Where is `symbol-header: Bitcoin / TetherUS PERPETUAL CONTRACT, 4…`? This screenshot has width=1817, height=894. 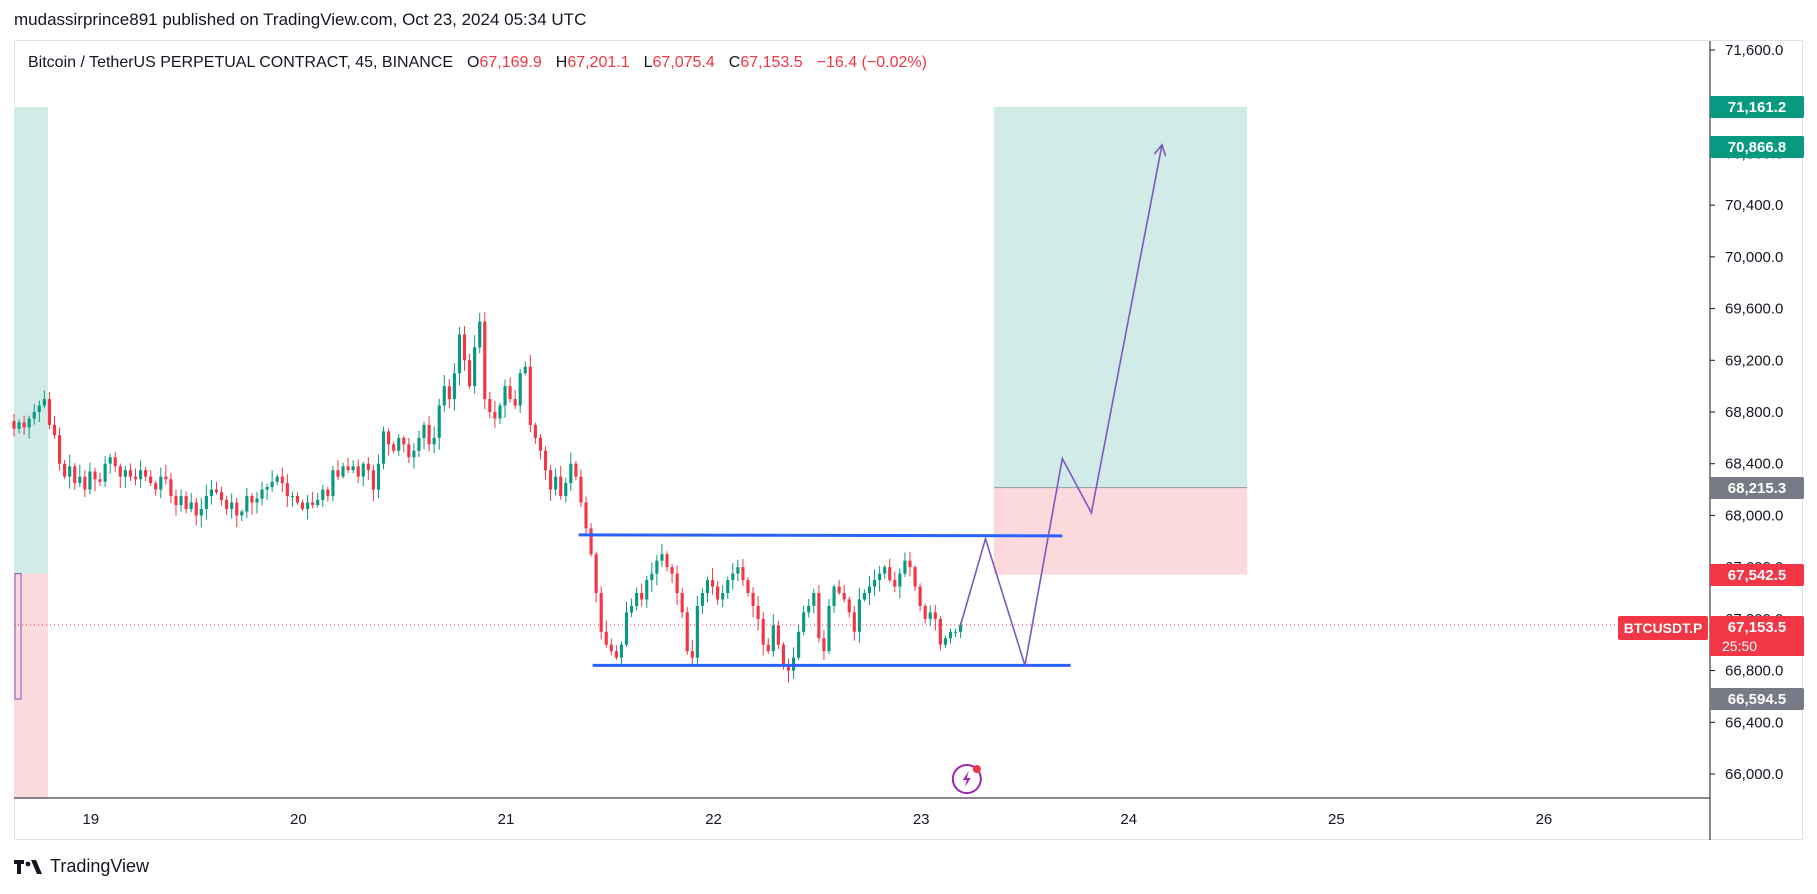 symbol-header: Bitcoin / TetherUS PERPETUAL CONTRACT, 4… is located at coordinates (477, 63).